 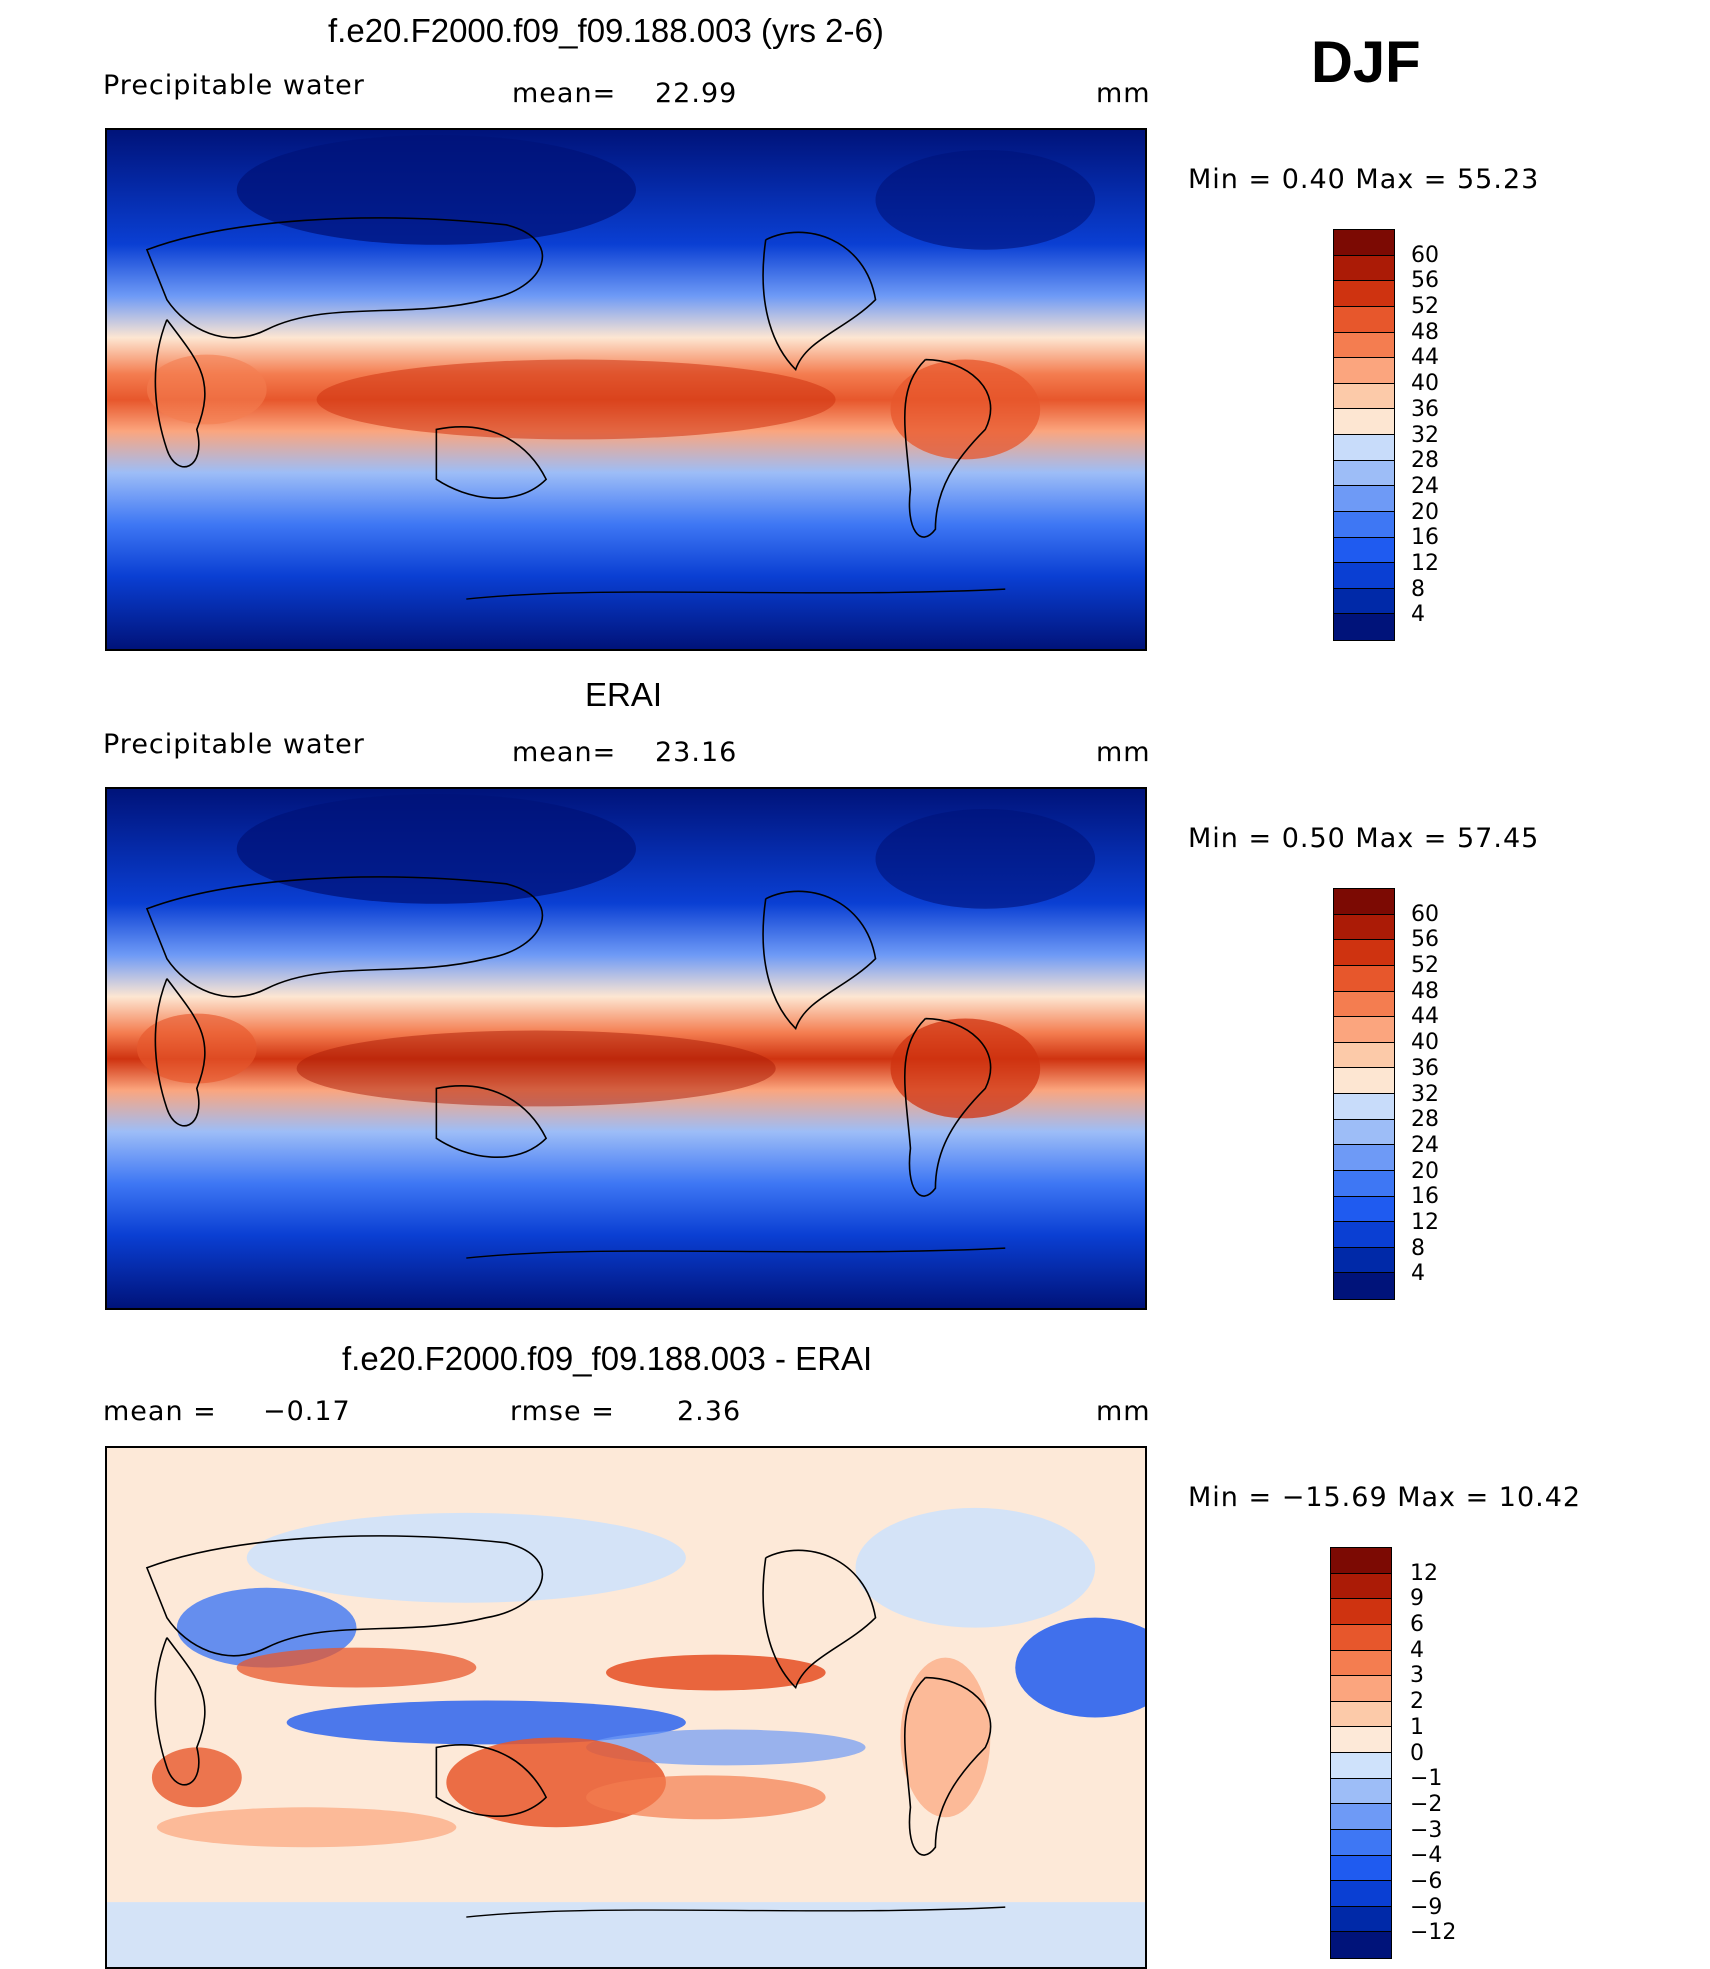 I want to click on colorbar-label: 8, so click(x=1418, y=589).